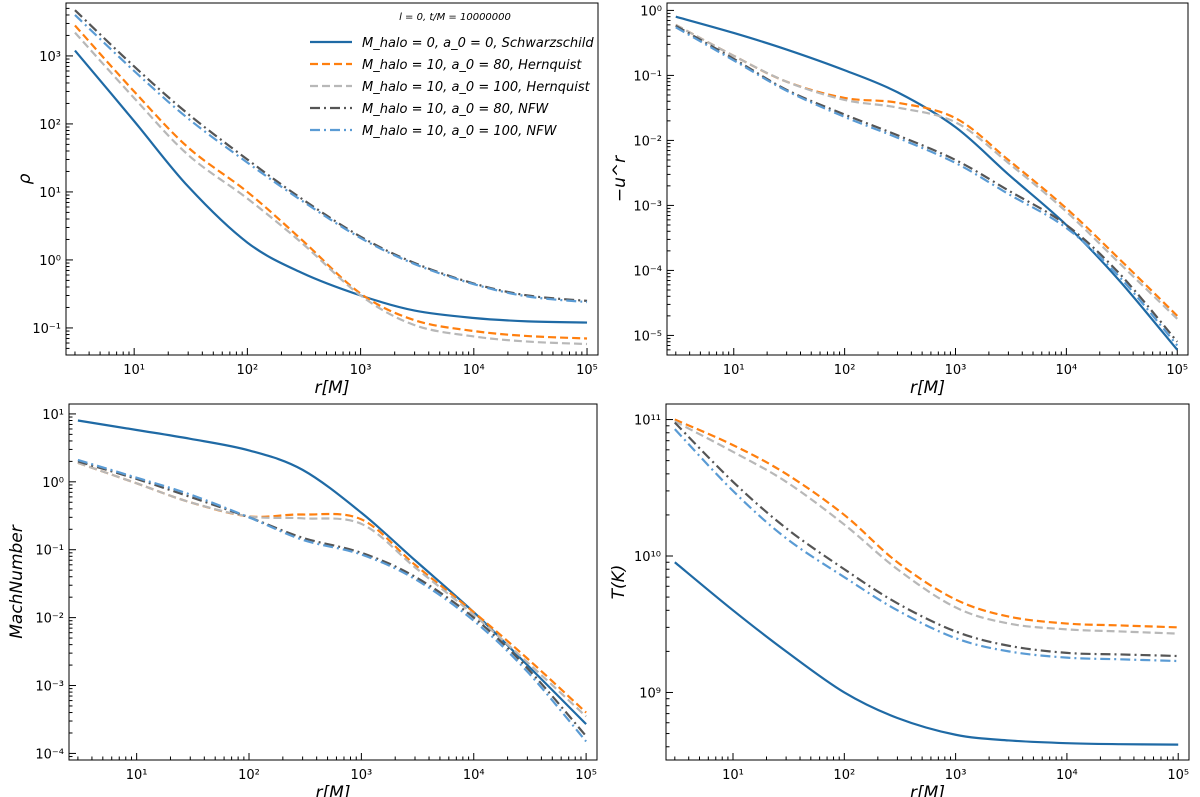 This screenshot has width=1200, height=797. I want to click on legend-title: l = 0, t/M = 10000000, so click(455, 17).